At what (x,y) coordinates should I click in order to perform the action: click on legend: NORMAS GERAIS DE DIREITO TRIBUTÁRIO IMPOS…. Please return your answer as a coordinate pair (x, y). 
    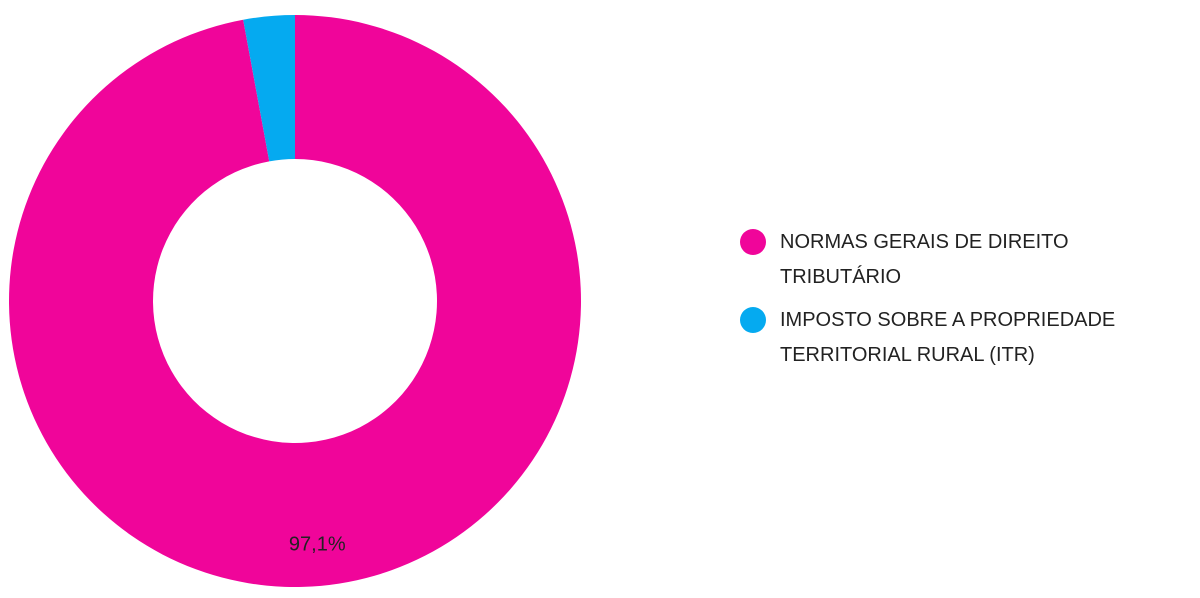
    Looking at the image, I should click on (960, 303).